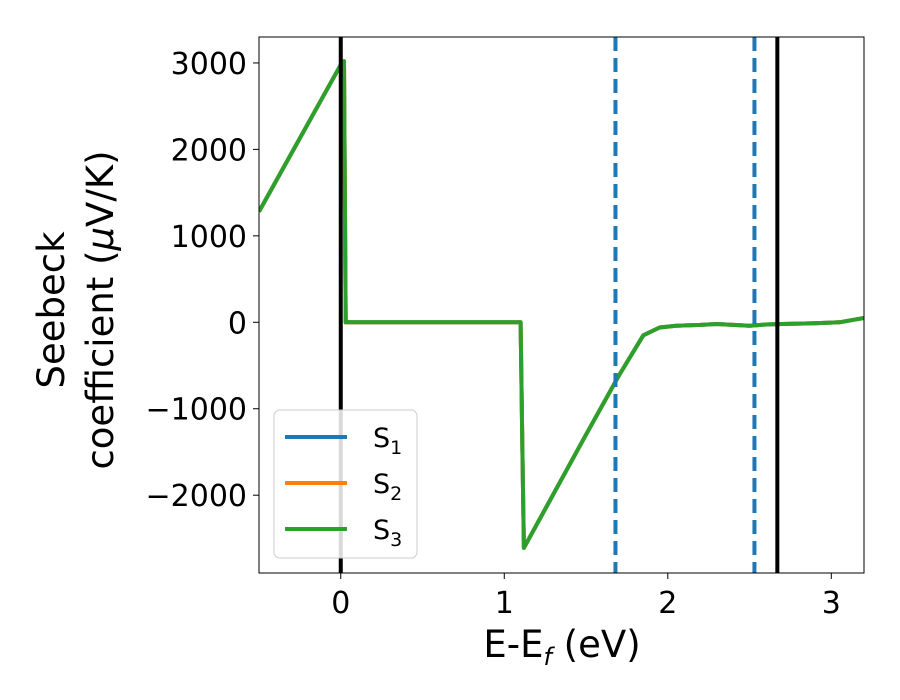 The image size is (900, 700). I want to click on x-tick-label: 3, so click(831, 603).